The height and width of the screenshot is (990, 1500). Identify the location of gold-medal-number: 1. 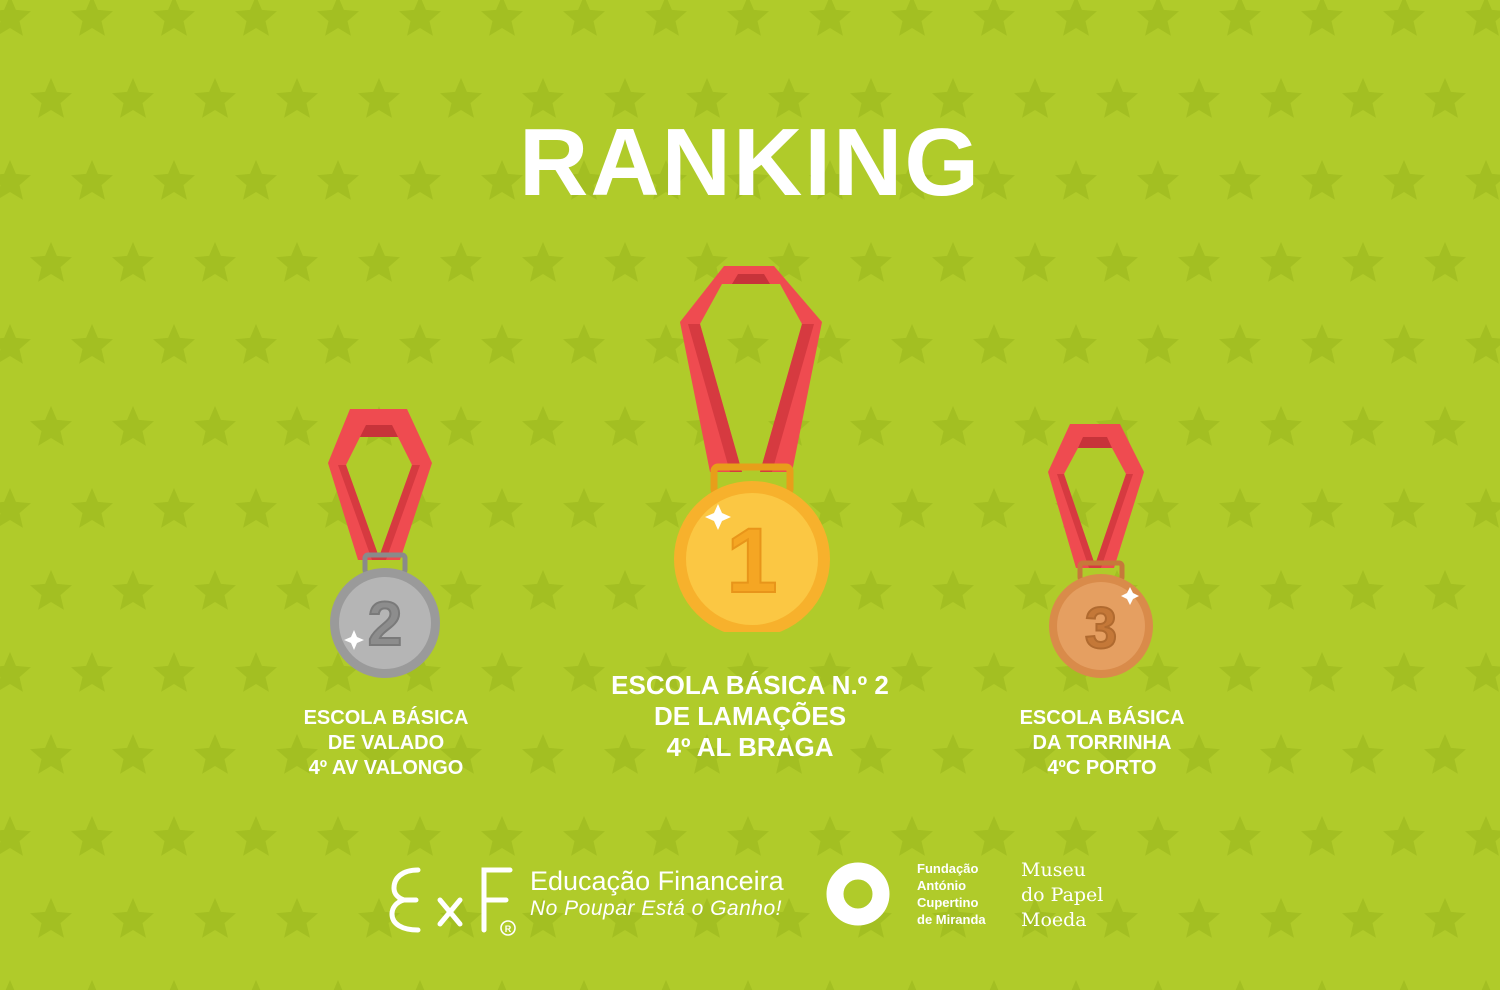
(751, 561).